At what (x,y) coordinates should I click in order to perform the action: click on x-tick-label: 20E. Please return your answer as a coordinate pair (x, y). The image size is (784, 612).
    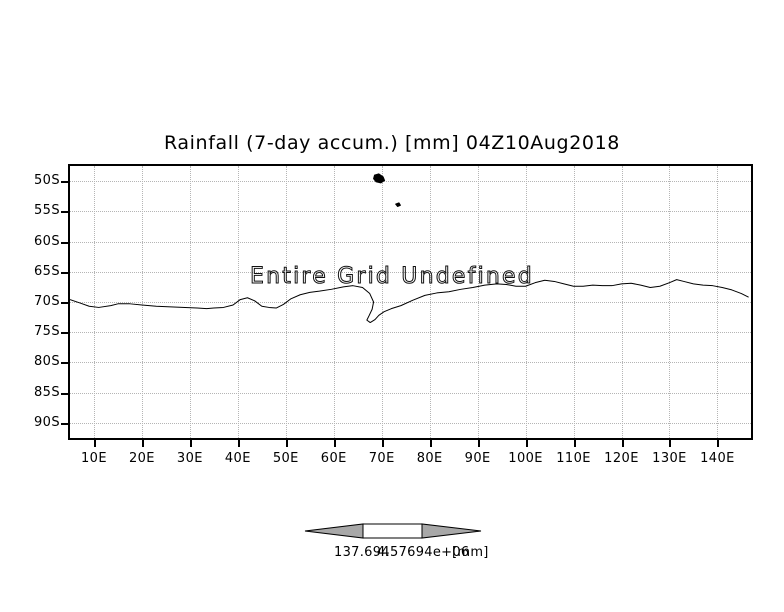
    Looking at the image, I should click on (141, 458).